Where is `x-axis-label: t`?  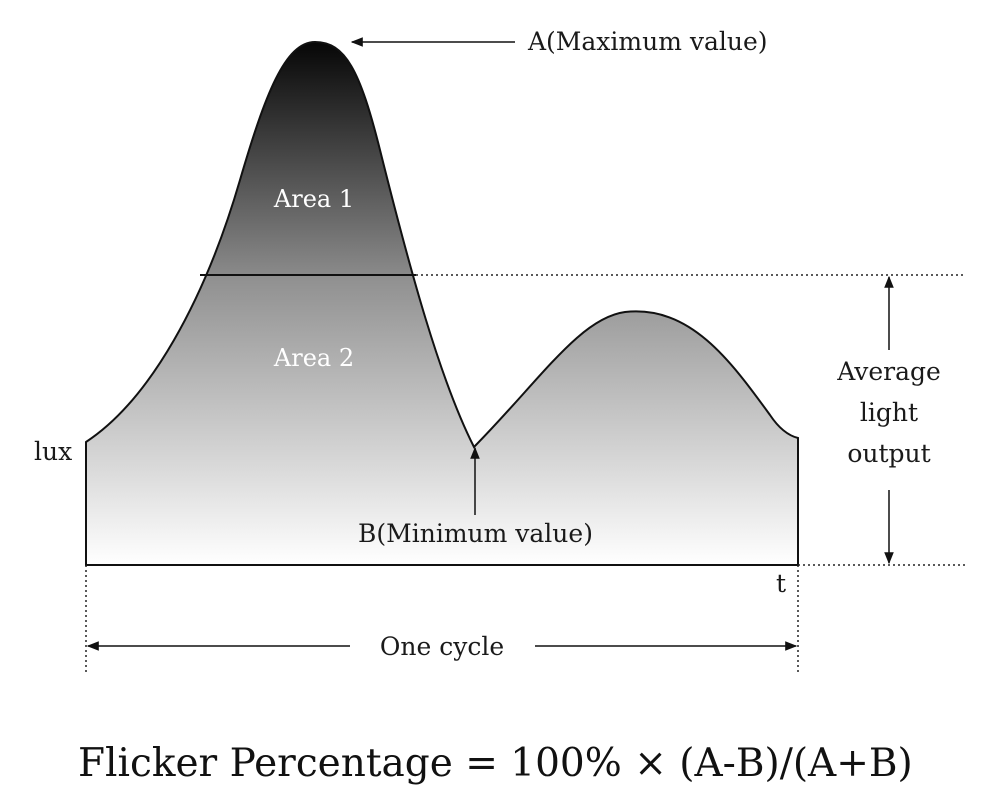 x-axis-label: t is located at coordinates (781, 583).